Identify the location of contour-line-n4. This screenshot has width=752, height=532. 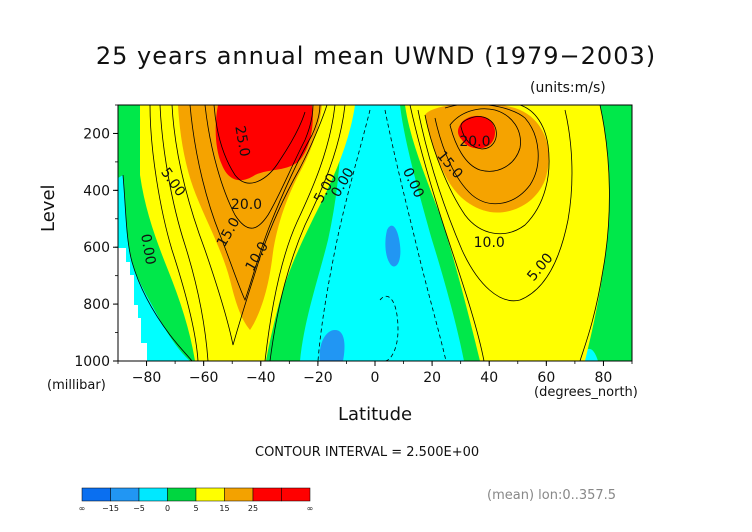
(487, 169).